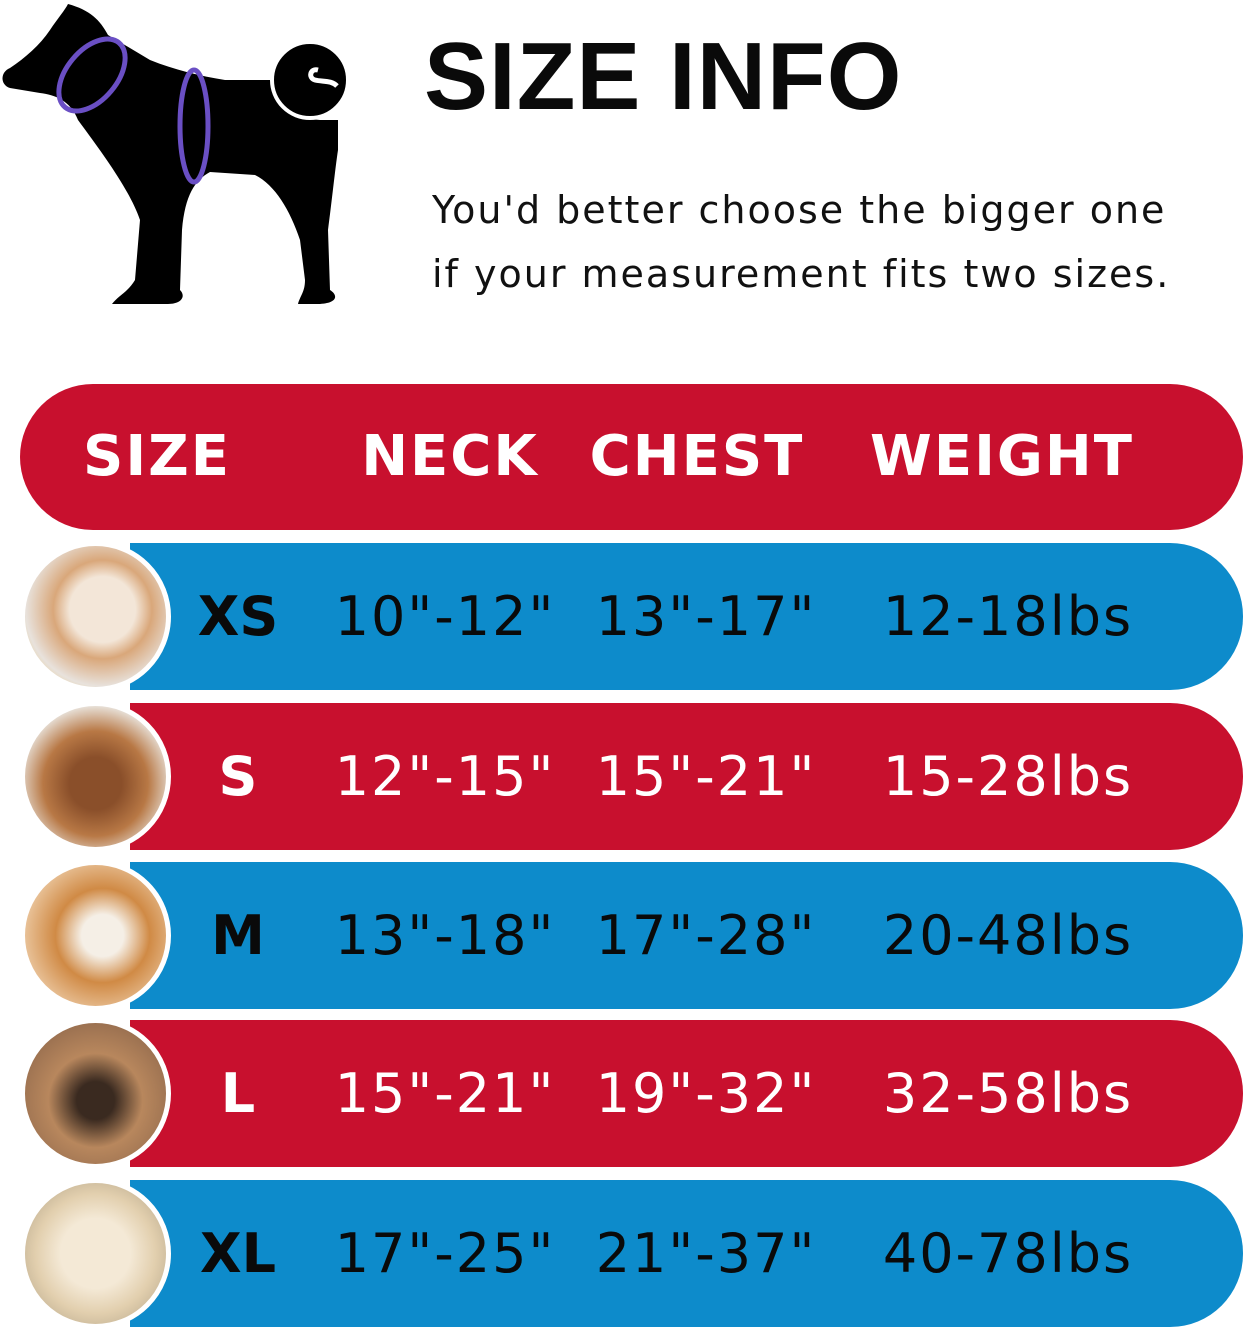  Describe the element at coordinates (95, 1253) in the screenshot. I see `labrador-photo` at that location.